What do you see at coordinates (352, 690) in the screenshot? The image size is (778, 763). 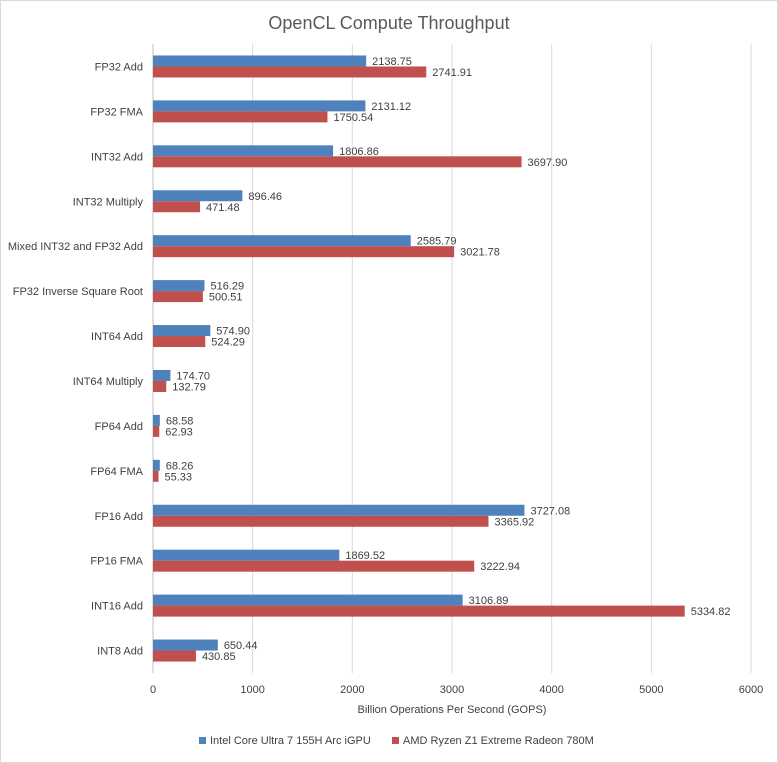 I see `x-tick-label: 2000` at bounding box center [352, 690].